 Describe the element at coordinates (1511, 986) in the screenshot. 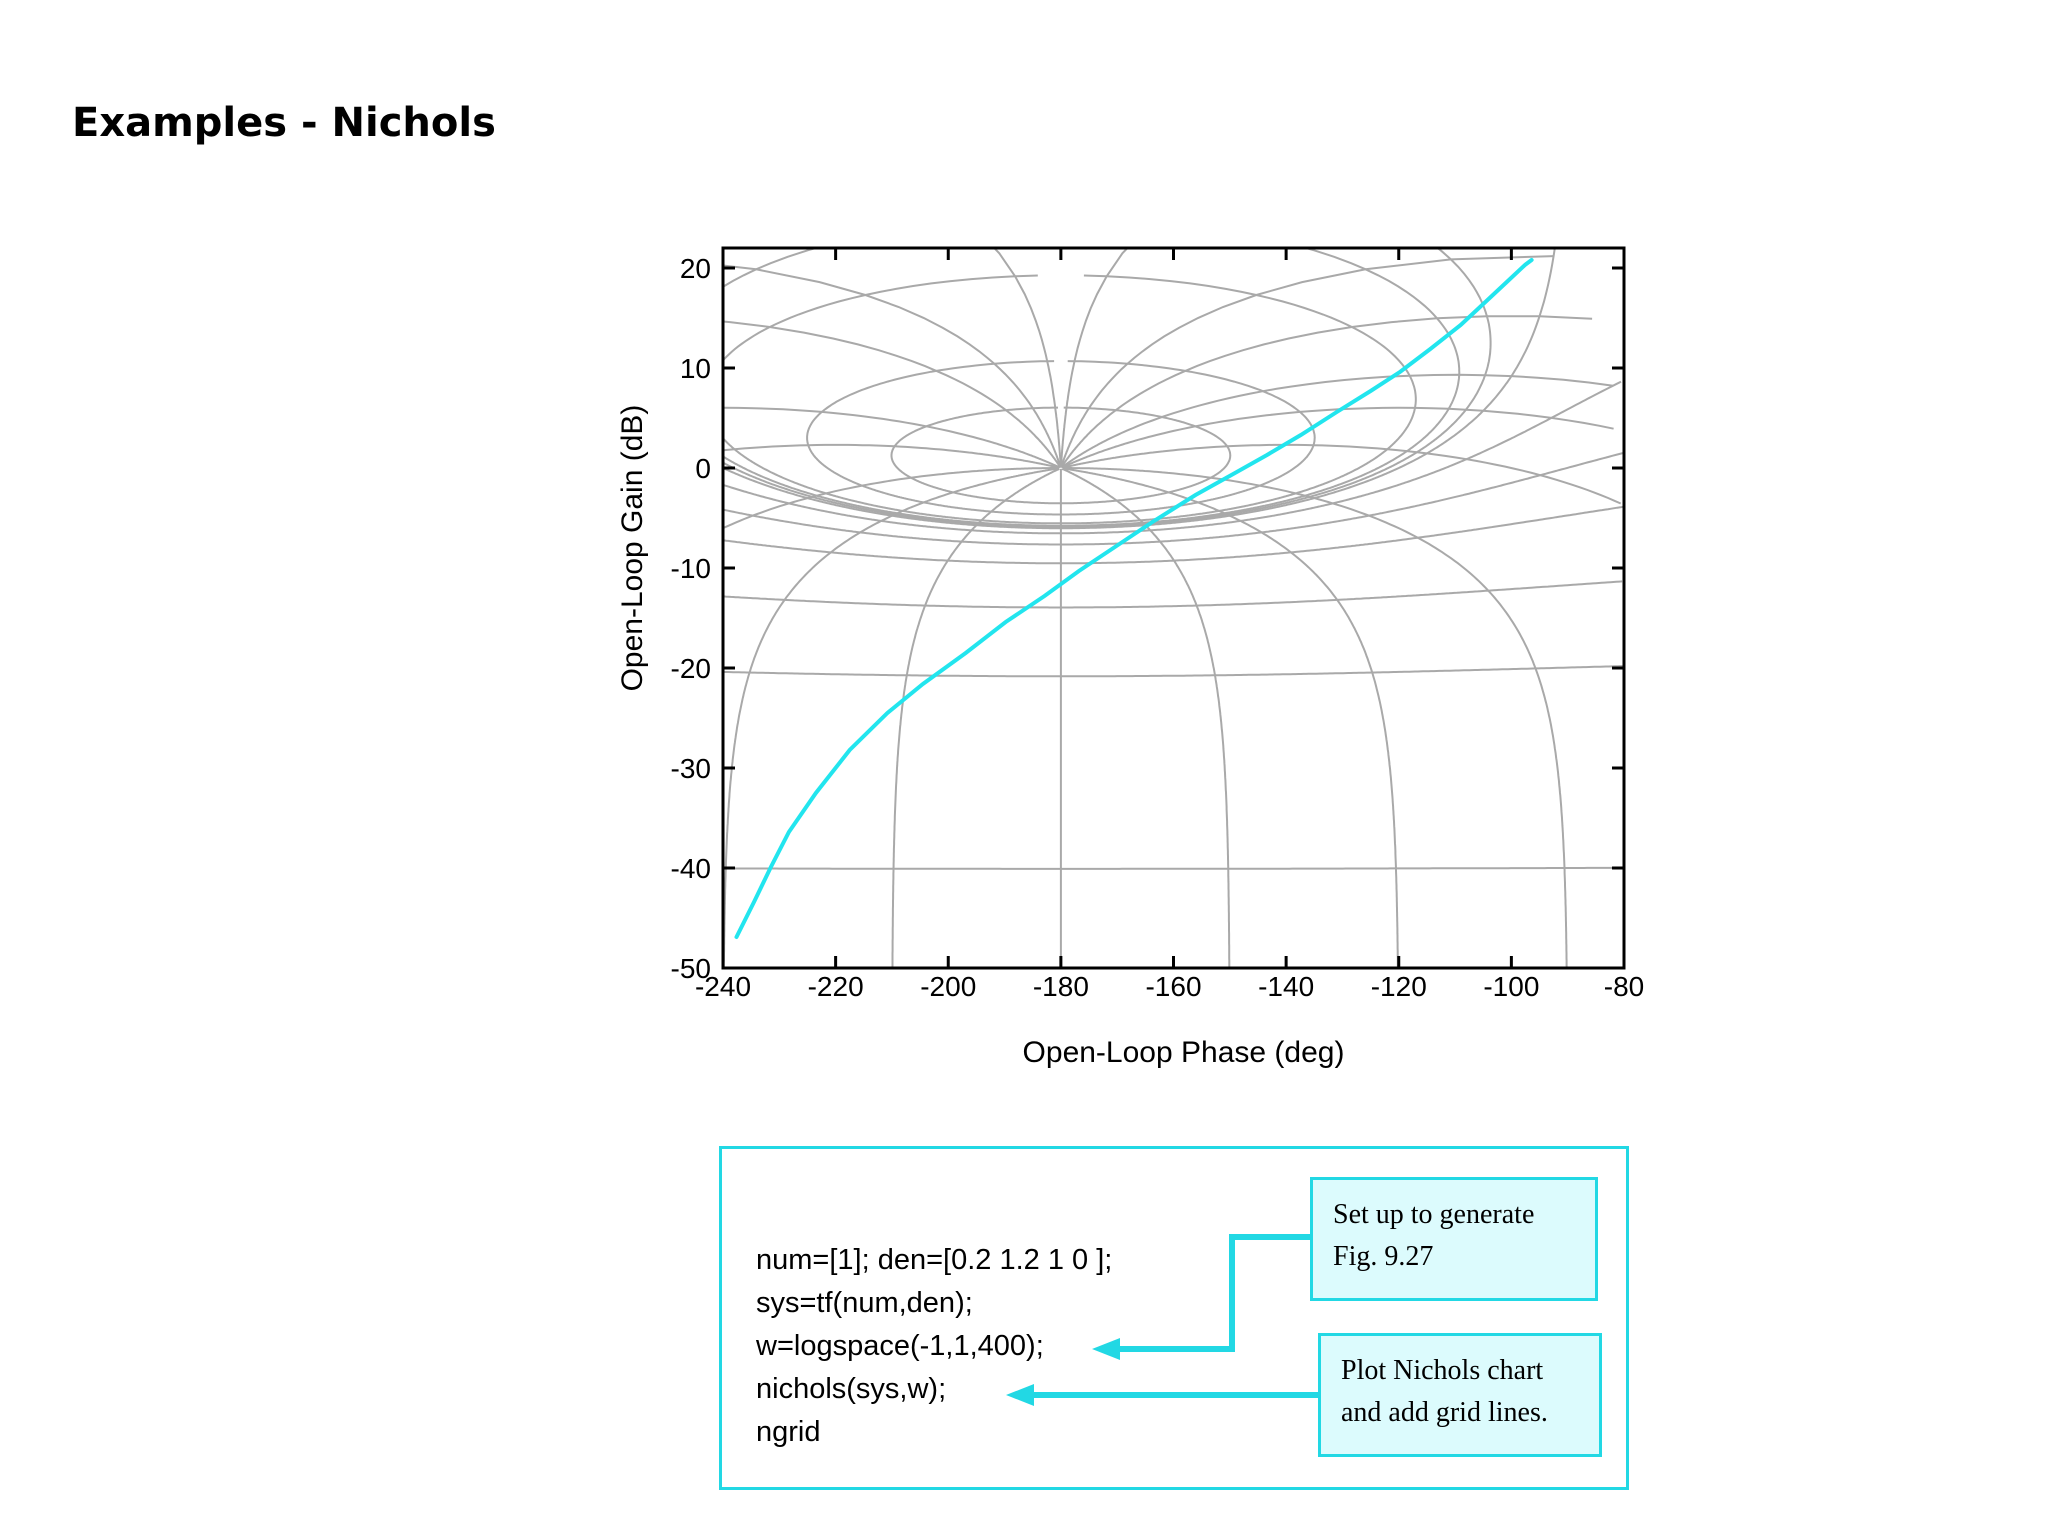

I see `x-tick-label-7: -100` at that location.